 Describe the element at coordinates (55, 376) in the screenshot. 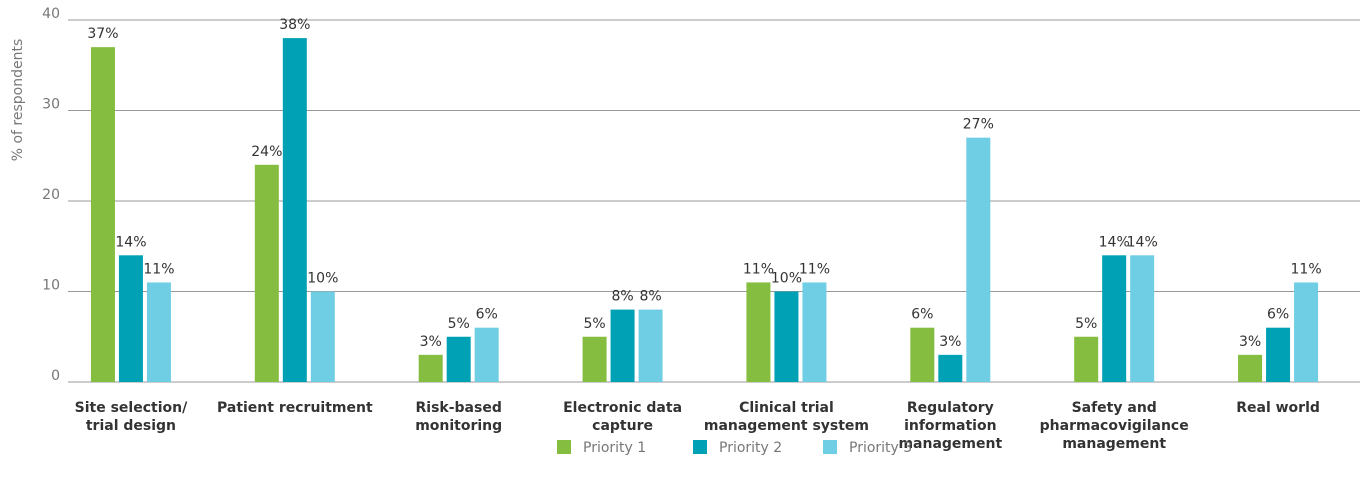

I see `y-tick-label: 0` at that location.